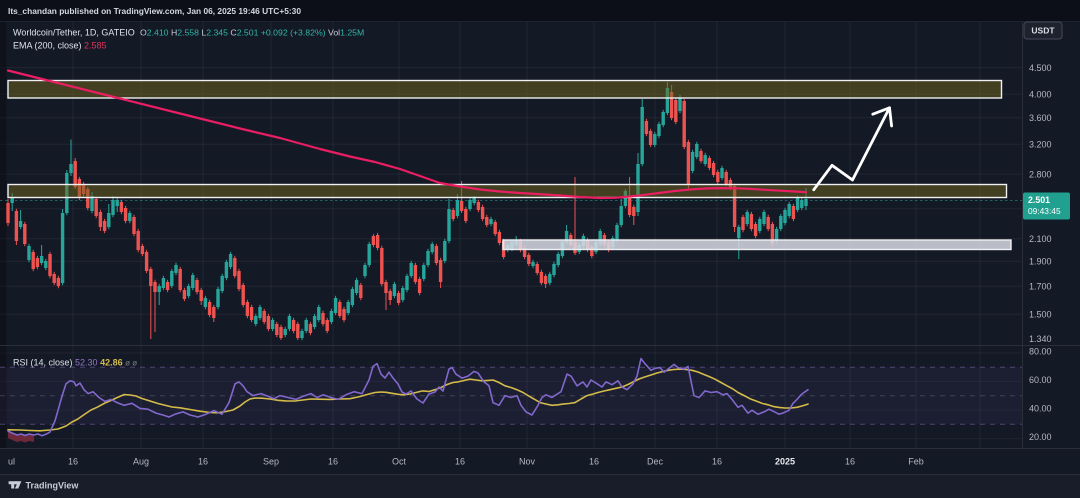 The image size is (1080, 498). Describe the element at coordinates (11, 462) in the screenshot. I see `svg-text: ul` at that location.